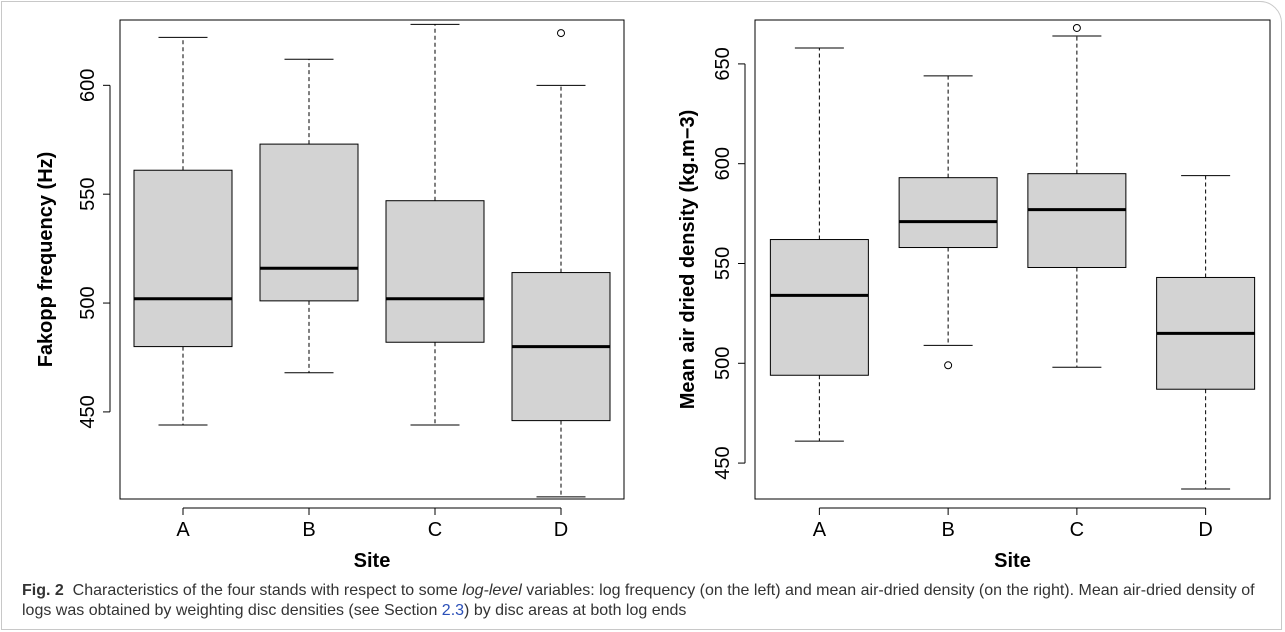 Image resolution: width=1285 pixels, height=632 pixels. I want to click on y-tick-label: 650, so click(723, 63).